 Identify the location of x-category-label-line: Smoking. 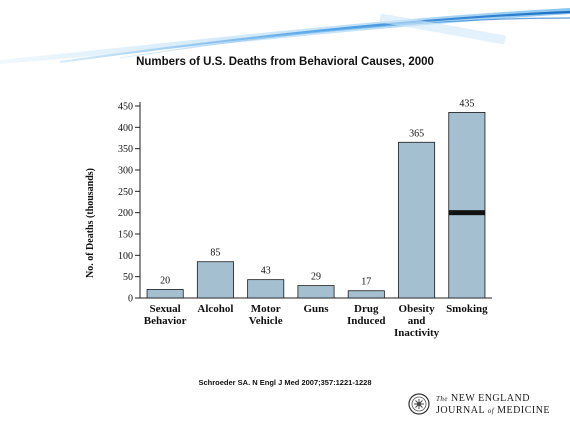
(467, 309).